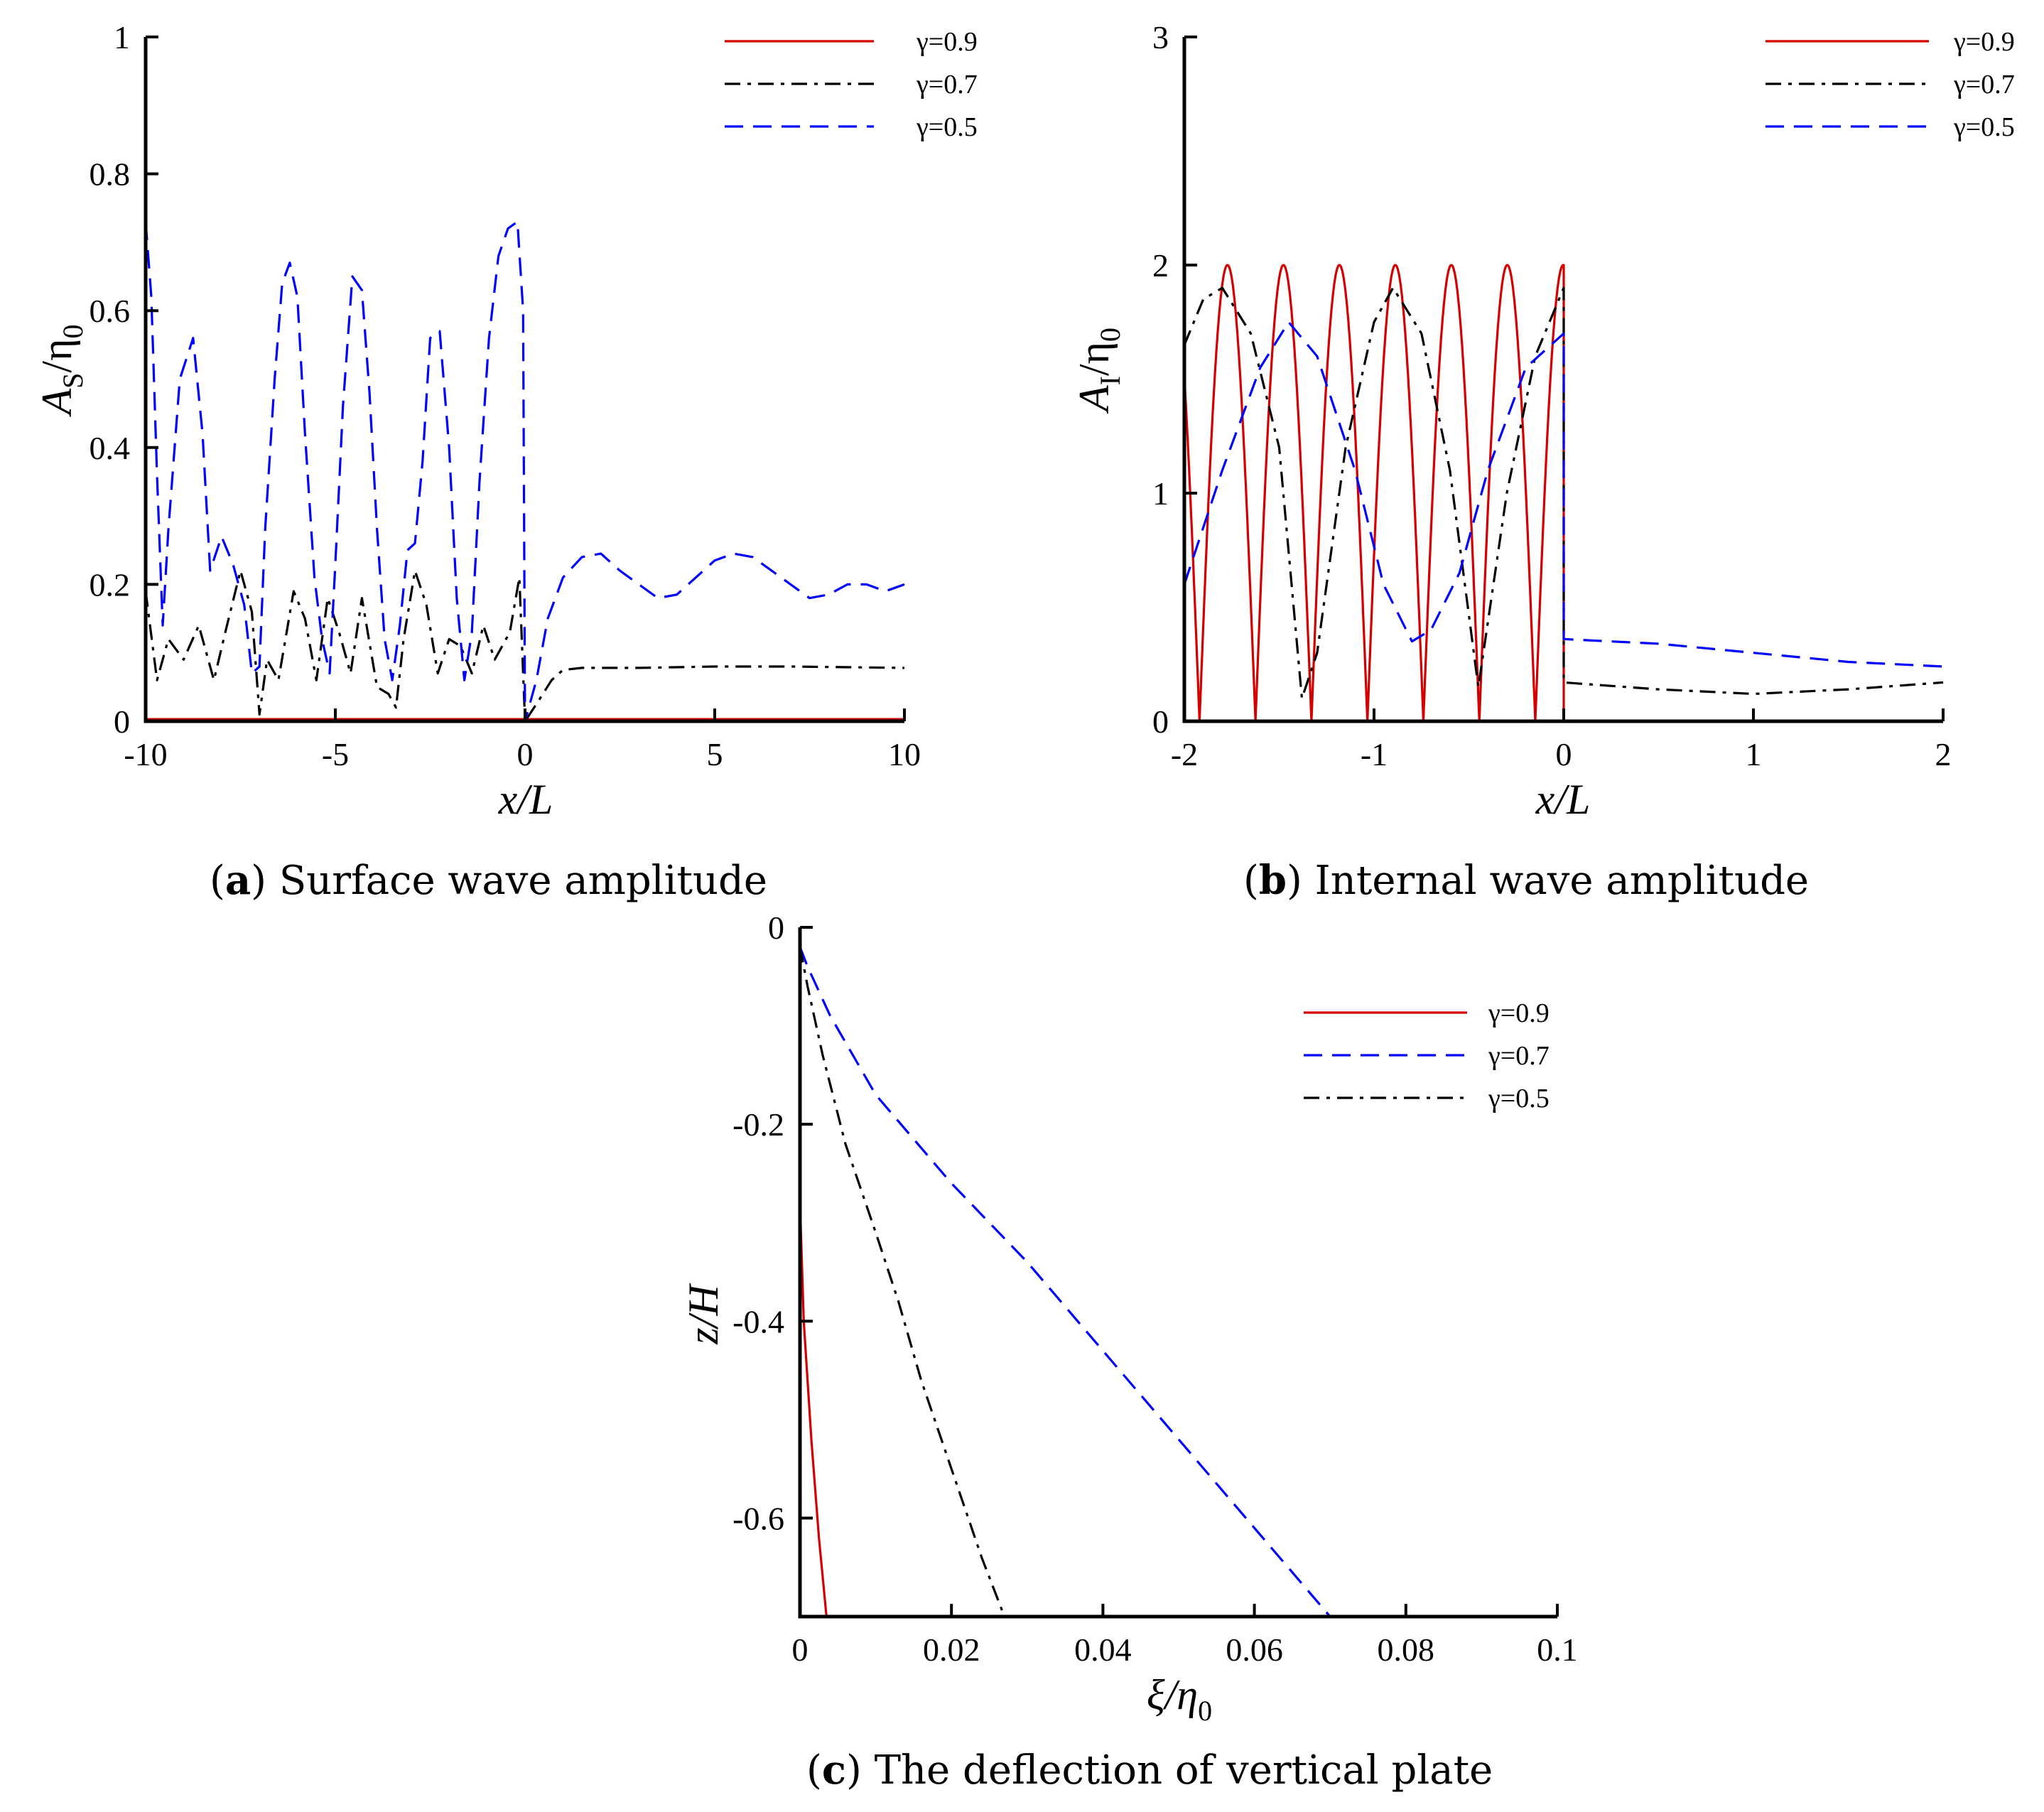 Image resolution: width=2044 pixels, height=1812 pixels. What do you see at coordinates (111, 584) in the screenshot?
I see `y-tick-label-a-1: 0.2` at bounding box center [111, 584].